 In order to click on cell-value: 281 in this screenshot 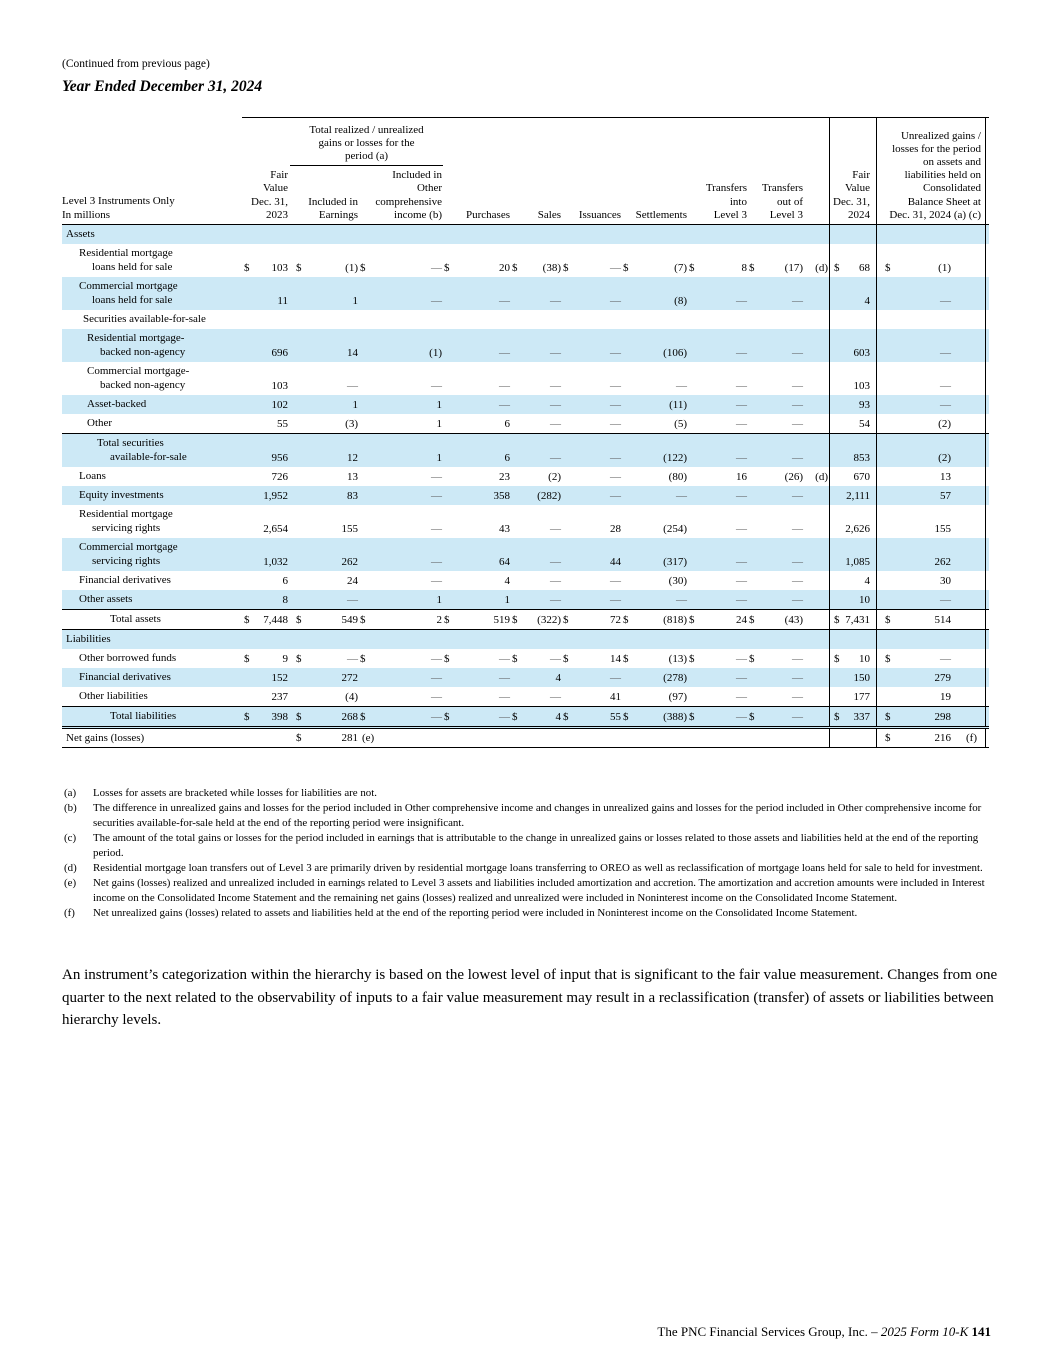, I will do `click(350, 738)`.